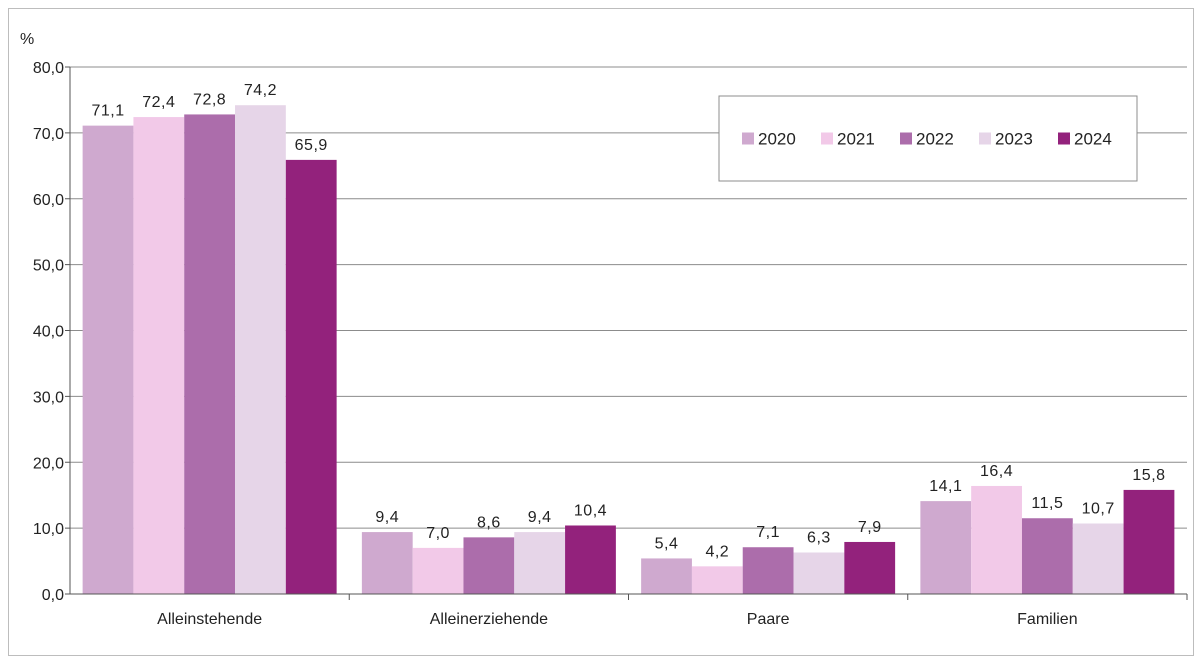  Describe the element at coordinates (48, 200) in the screenshot. I see `y-tick-label: 60,0` at that location.